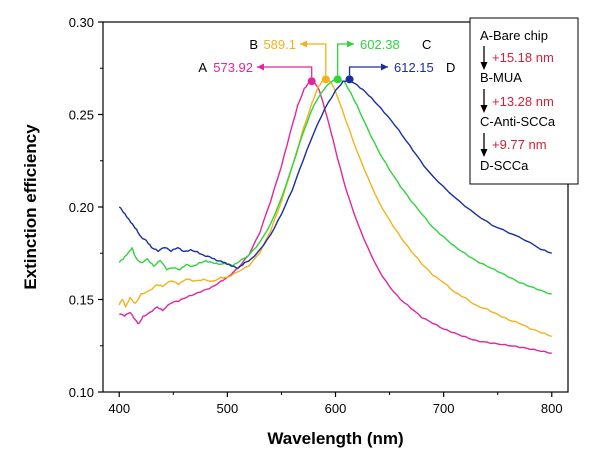 This screenshot has width=600, height=460. Describe the element at coordinates (337, 79) in the screenshot. I see `peak-marker-c` at that location.